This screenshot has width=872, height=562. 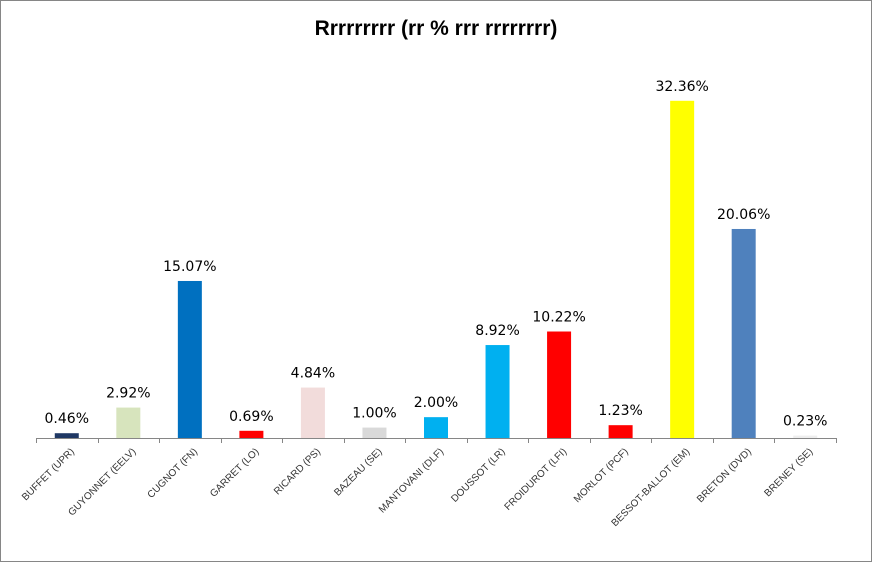 What do you see at coordinates (411, 480) in the screenshot?
I see `x-tick-label: MANTOVANI (DLF)` at bounding box center [411, 480].